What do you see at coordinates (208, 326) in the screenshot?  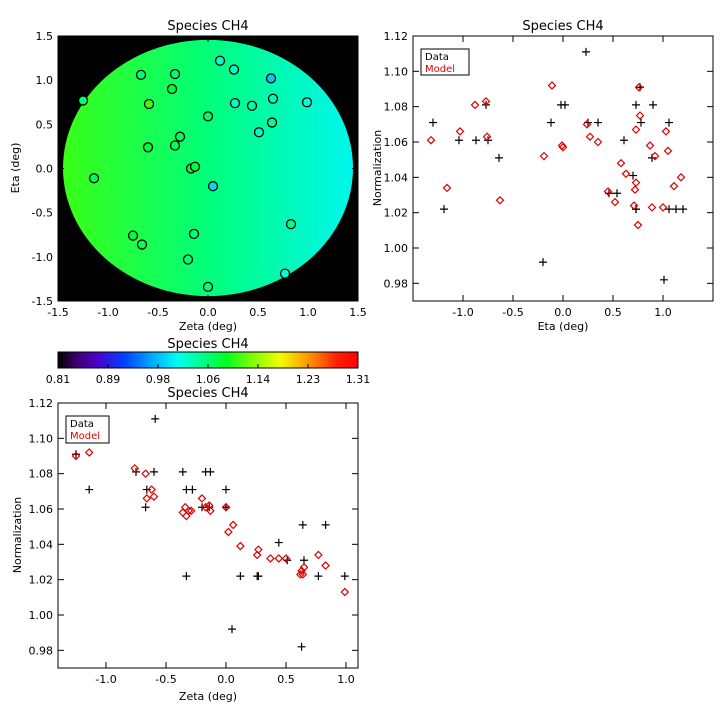 I see `map-x-label: Zeta (deg)` at bounding box center [208, 326].